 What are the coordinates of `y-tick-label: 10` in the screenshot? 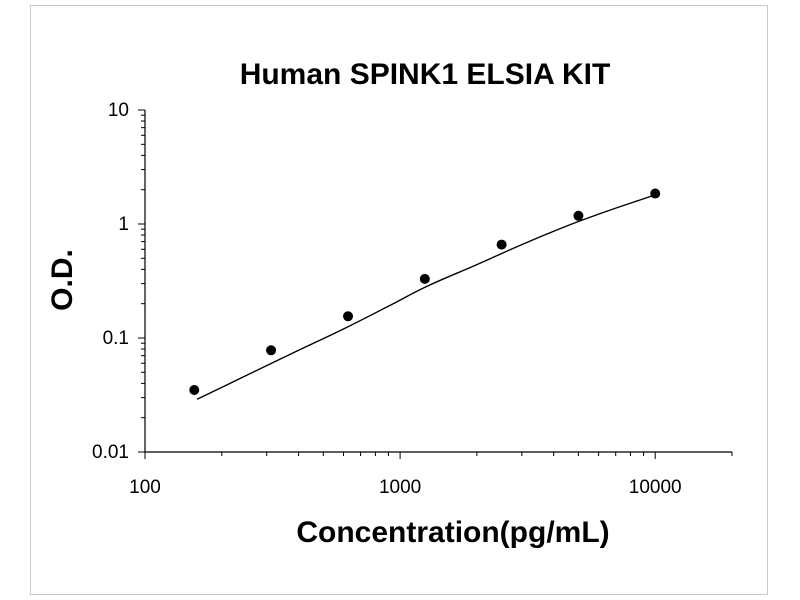 It's located at (118, 110).